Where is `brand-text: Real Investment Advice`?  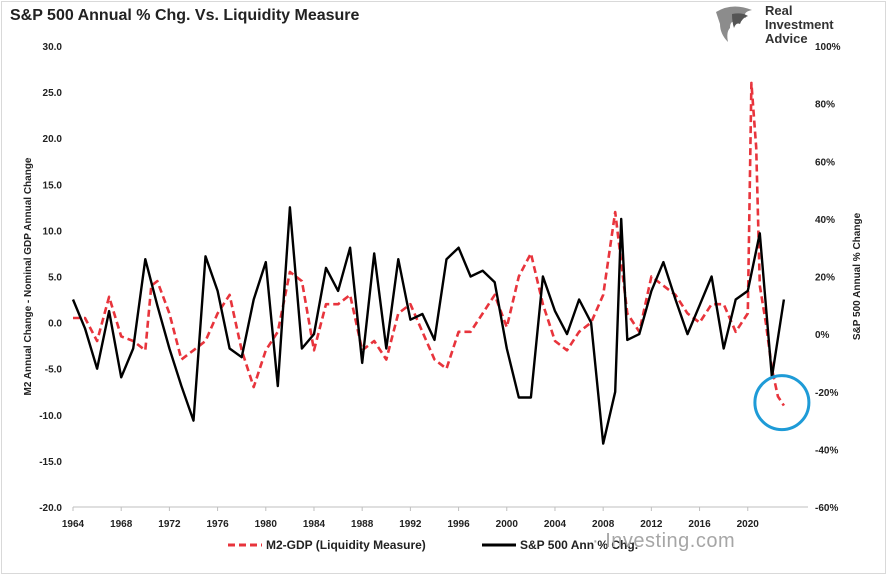
brand-text: Real Investment Advice is located at coordinates (799, 25).